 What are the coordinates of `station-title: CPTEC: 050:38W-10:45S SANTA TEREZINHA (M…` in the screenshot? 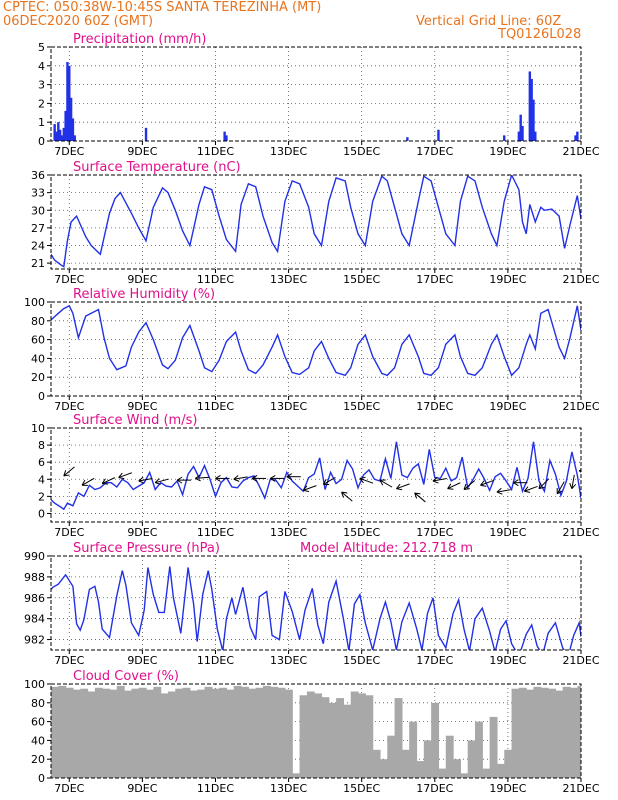 It's located at (162, 7).